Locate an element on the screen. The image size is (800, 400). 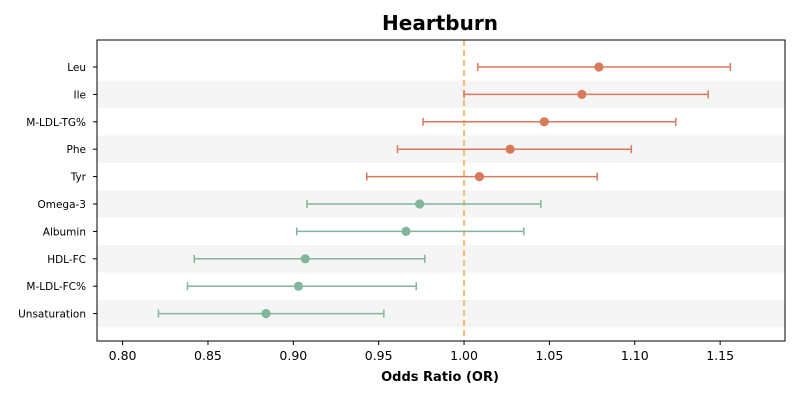
x-tick-label: 0.80 is located at coordinates (123, 355).